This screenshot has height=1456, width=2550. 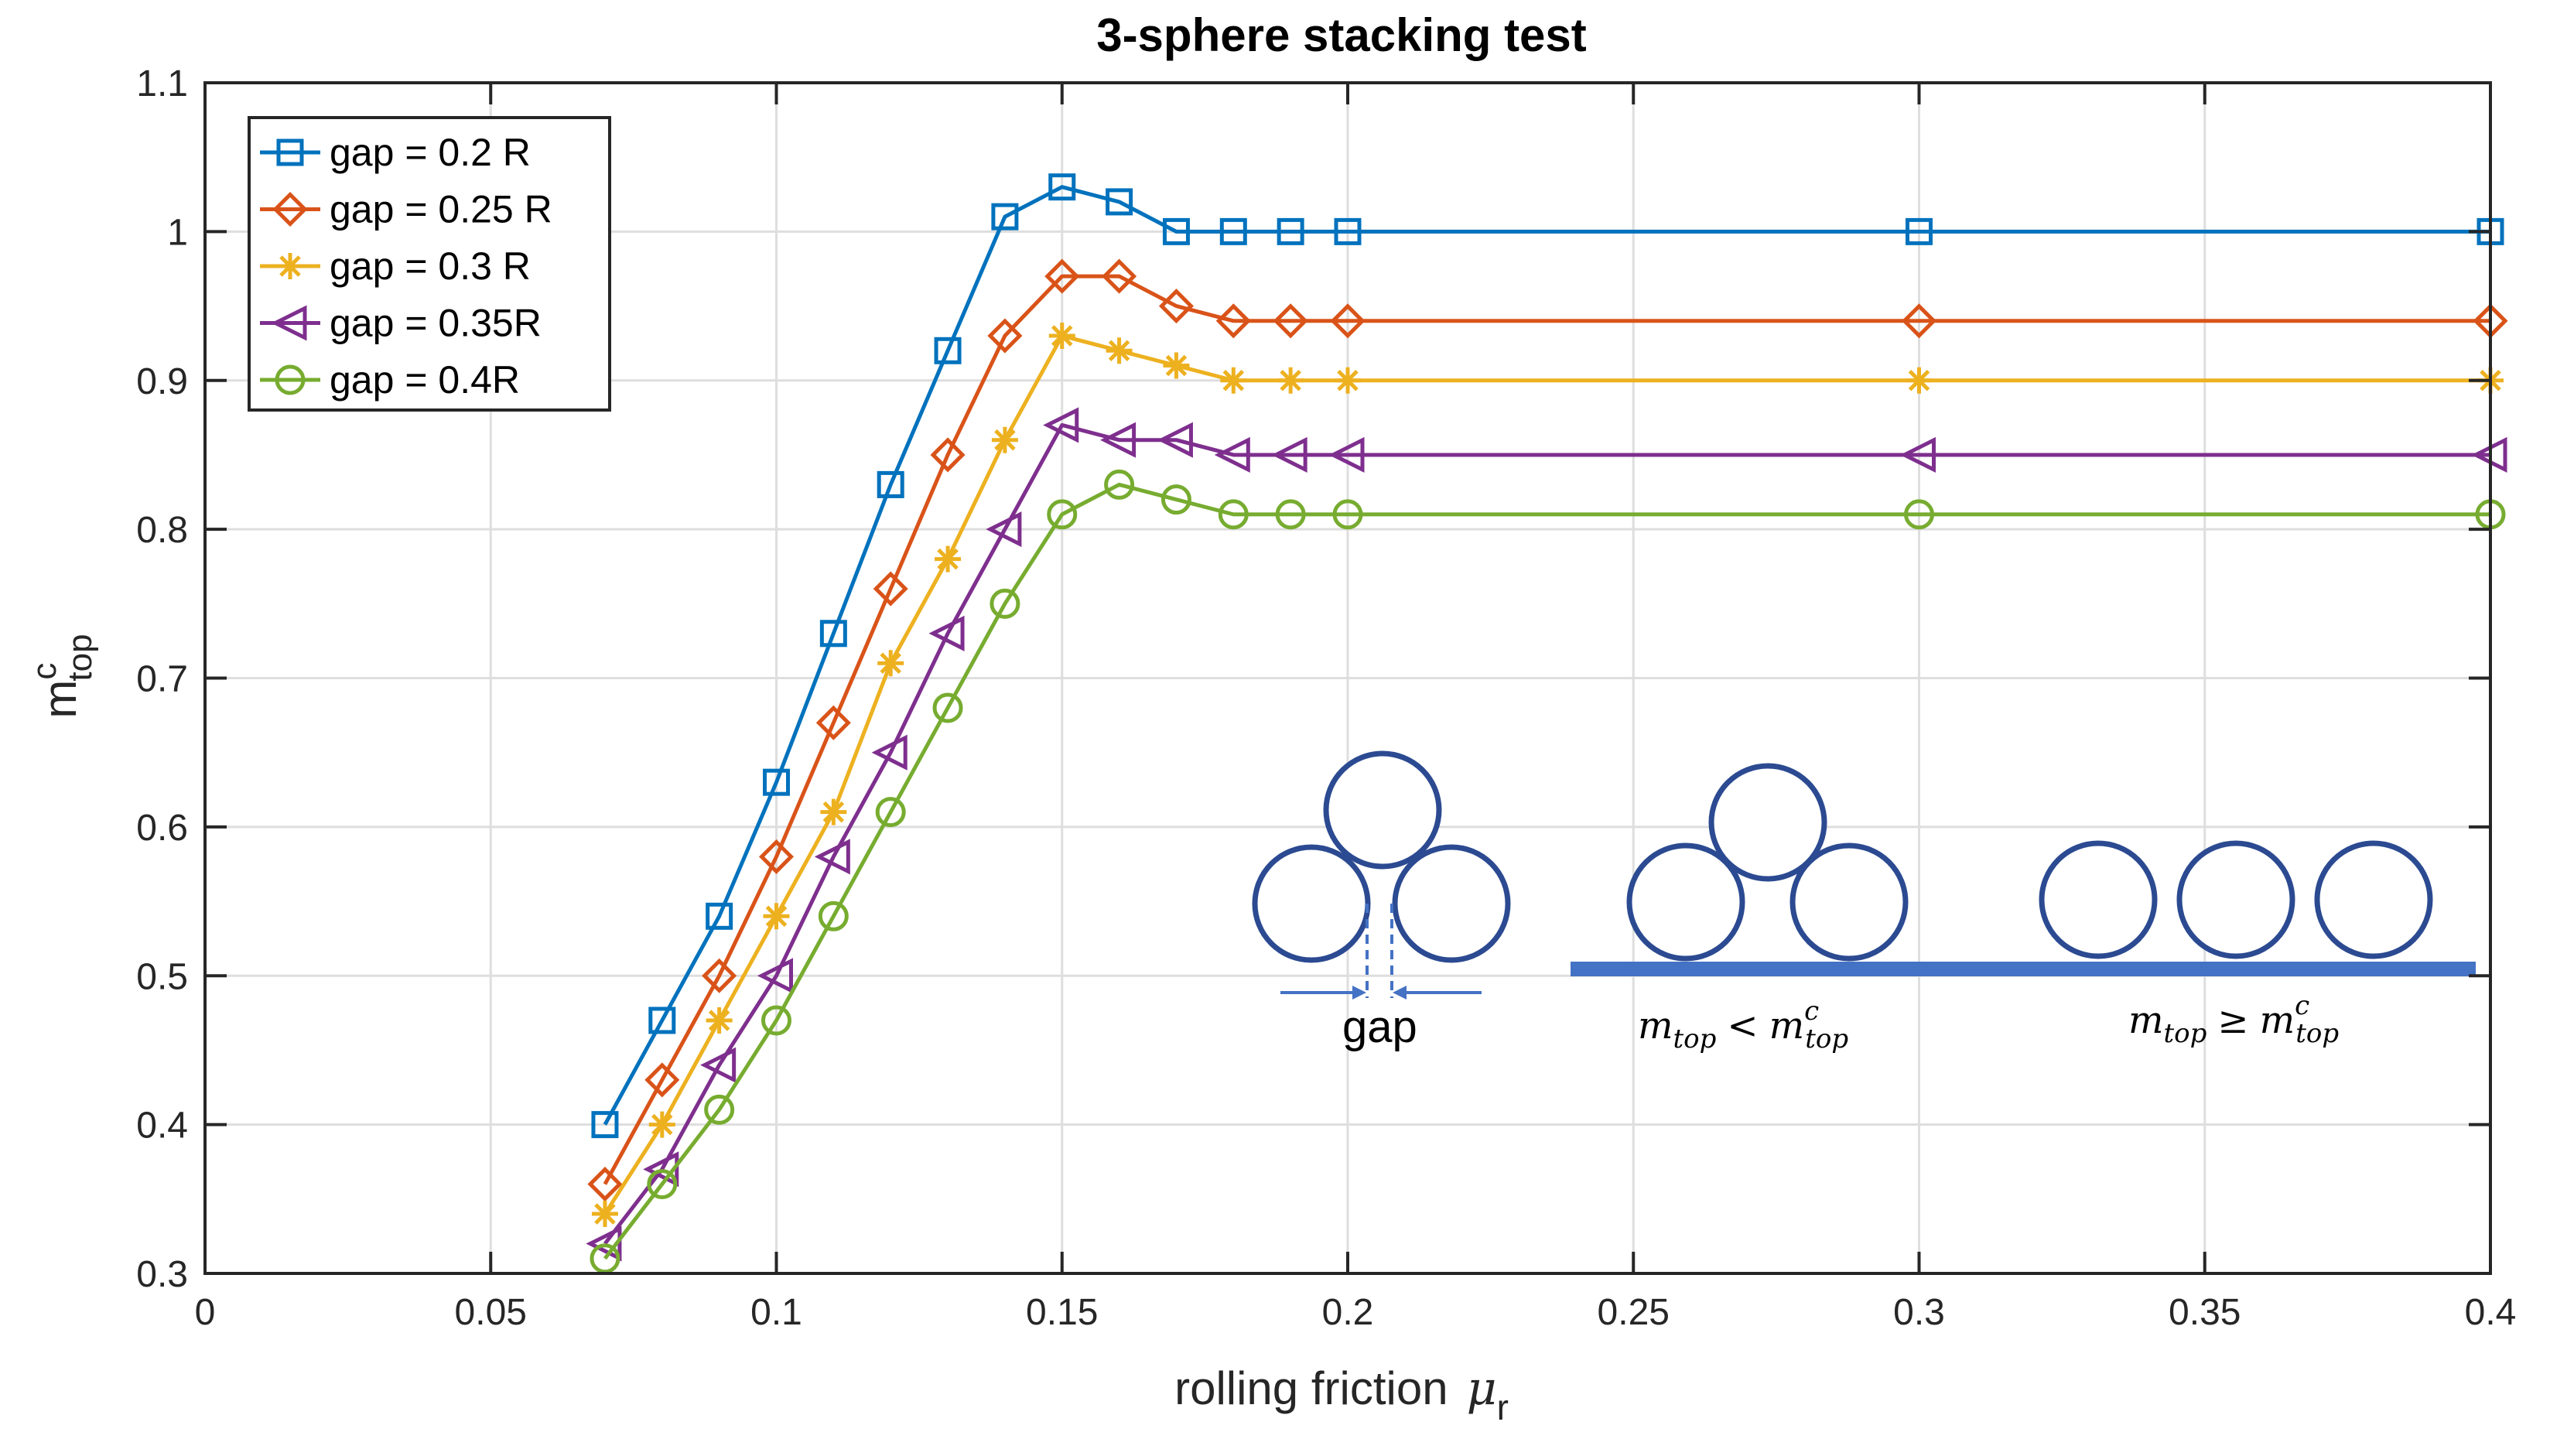 I want to click on x-axis-label-text: rolling friction, so click(x=1311, y=1388).